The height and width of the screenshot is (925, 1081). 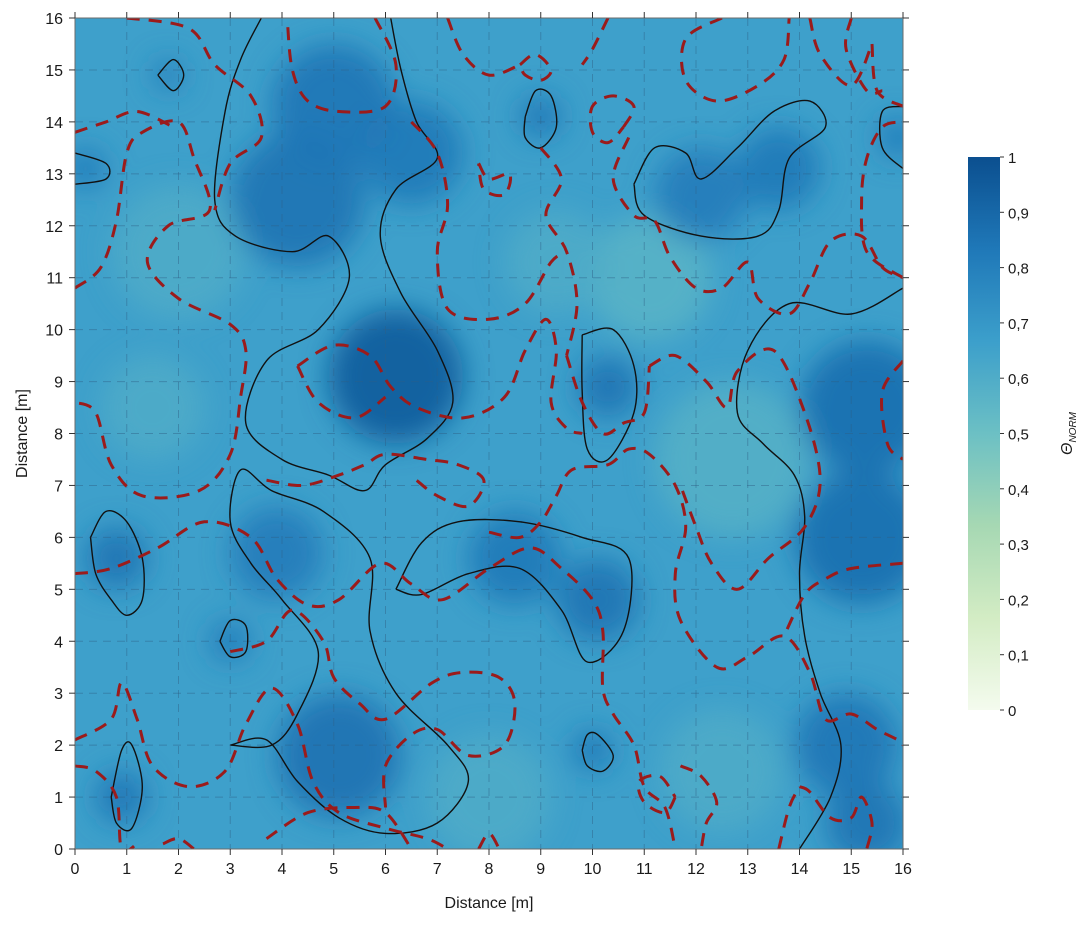 I want to click on x-tick-label: 4, so click(x=282, y=869).